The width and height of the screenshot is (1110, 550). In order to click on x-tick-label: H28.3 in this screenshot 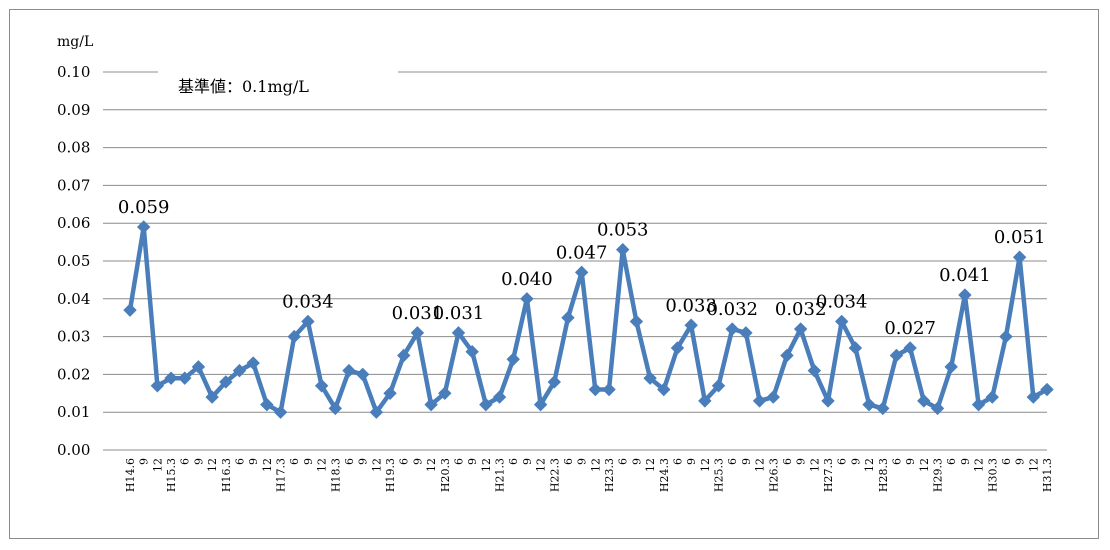, I will do `click(883, 475)`.